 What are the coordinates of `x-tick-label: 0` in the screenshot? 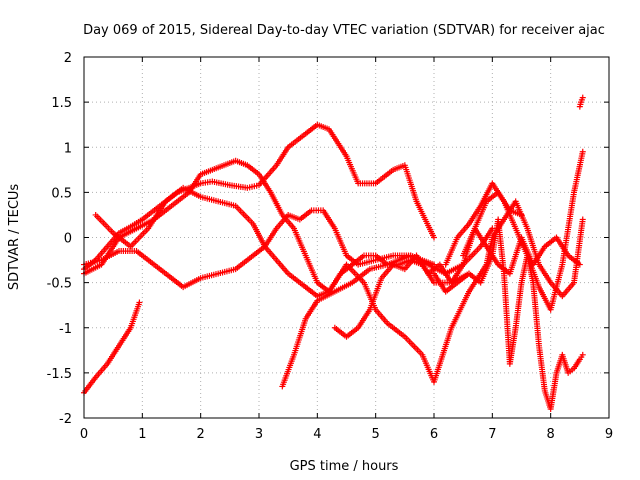 It's located at (84, 434).